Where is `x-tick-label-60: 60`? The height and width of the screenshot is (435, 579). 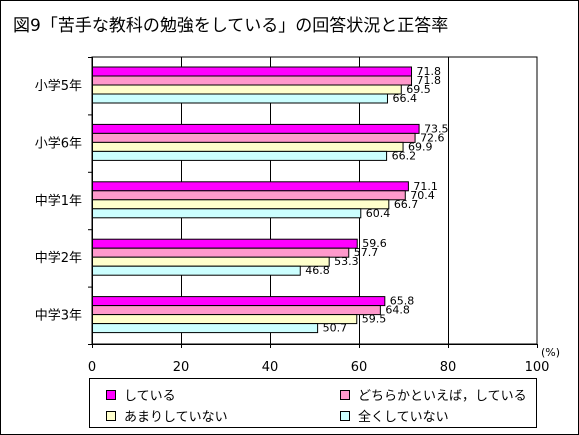 x-tick-label-60: 60 is located at coordinates (359, 367).